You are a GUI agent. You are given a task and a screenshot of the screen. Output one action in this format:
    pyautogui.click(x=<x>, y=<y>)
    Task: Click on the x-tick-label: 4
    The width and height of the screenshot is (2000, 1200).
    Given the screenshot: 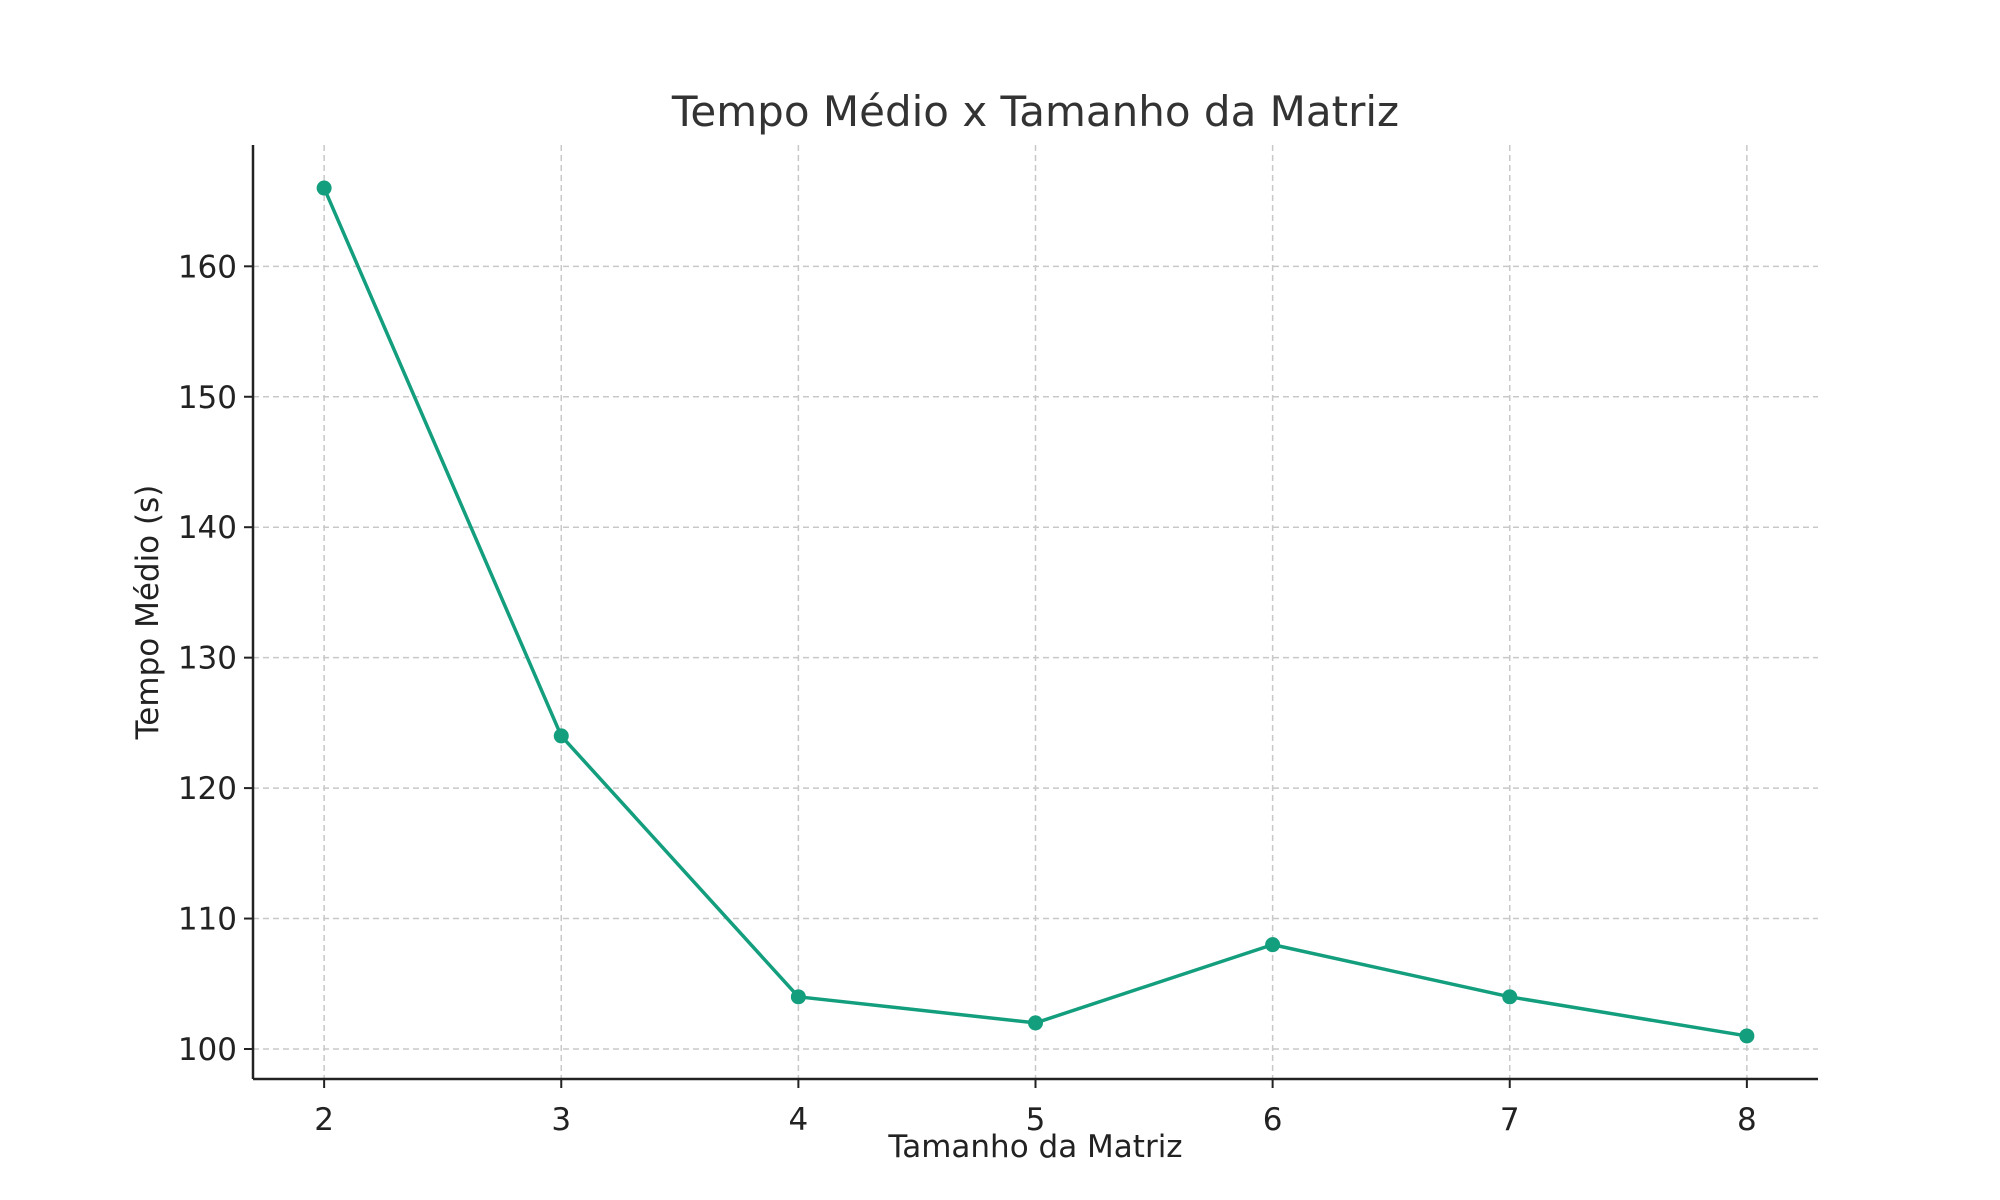 What is the action you would take?
    pyautogui.click(x=799, y=1120)
    